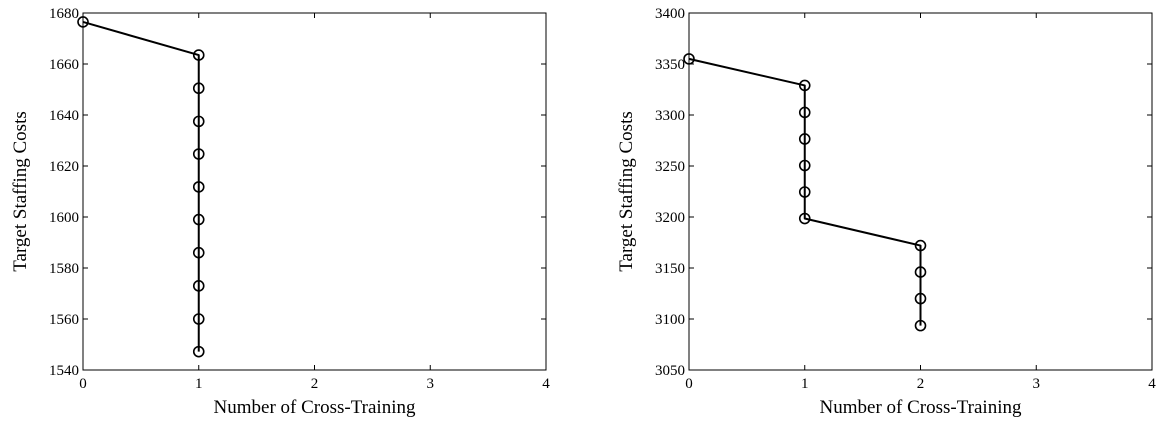  Describe the element at coordinates (64, 269) in the screenshot. I see `y-tick-label: 1580` at that location.